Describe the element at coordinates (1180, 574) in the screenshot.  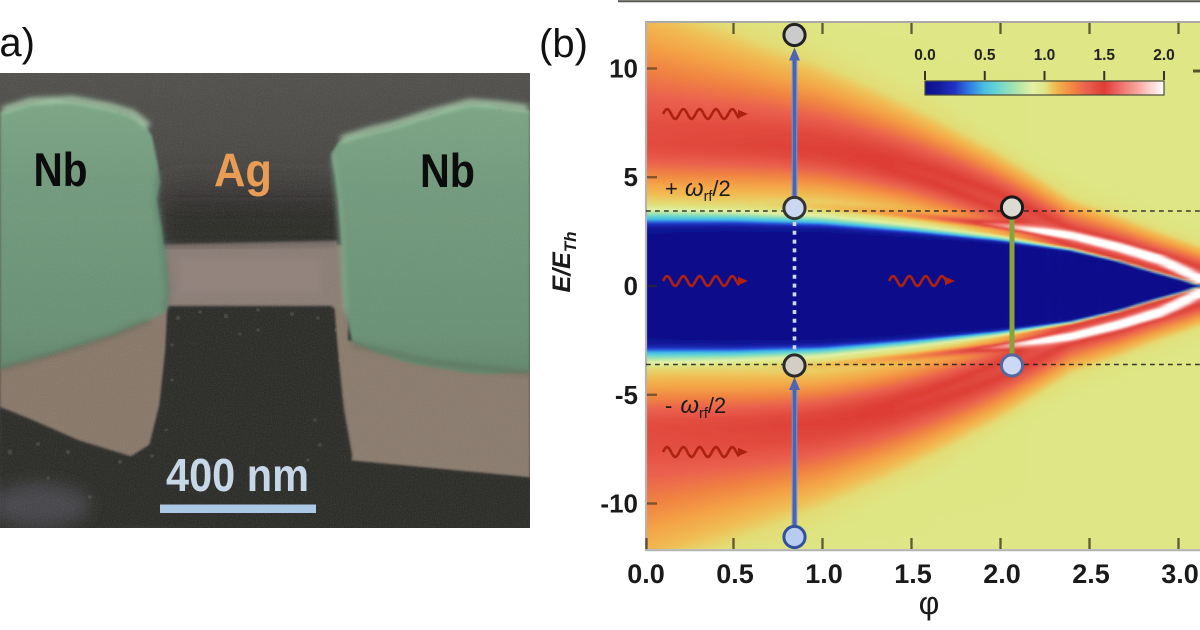
I see `svg-text: 3.0` at that location.